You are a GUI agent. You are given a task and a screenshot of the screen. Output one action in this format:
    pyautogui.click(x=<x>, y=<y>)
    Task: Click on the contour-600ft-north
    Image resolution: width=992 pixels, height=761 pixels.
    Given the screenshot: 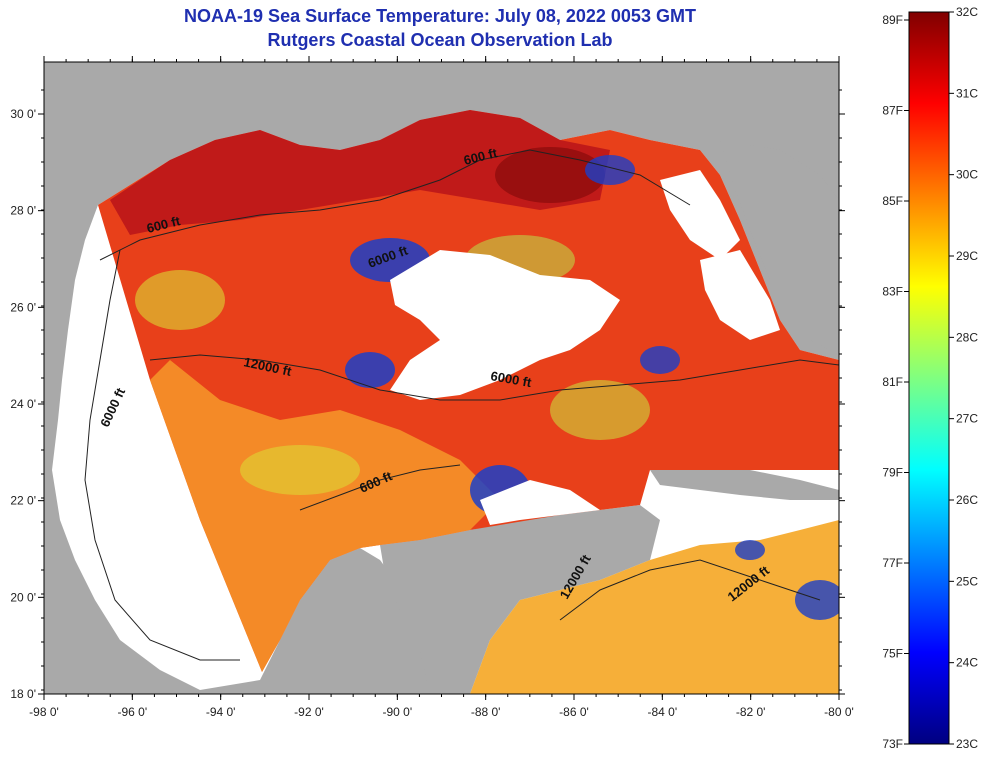 What is the action you would take?
    pyautogui.click(x=395, y=205)
    